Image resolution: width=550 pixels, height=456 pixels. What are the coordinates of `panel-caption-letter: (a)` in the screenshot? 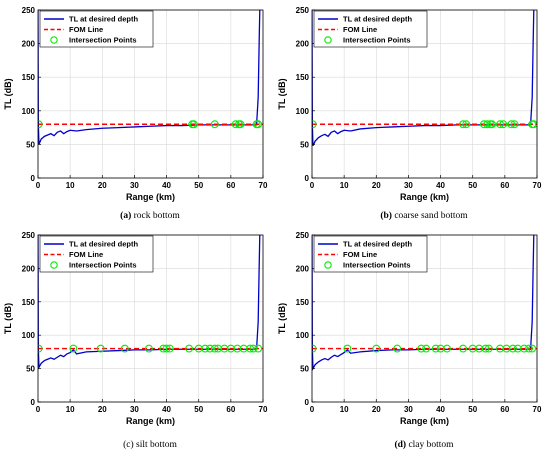 It's located at (125, 215).